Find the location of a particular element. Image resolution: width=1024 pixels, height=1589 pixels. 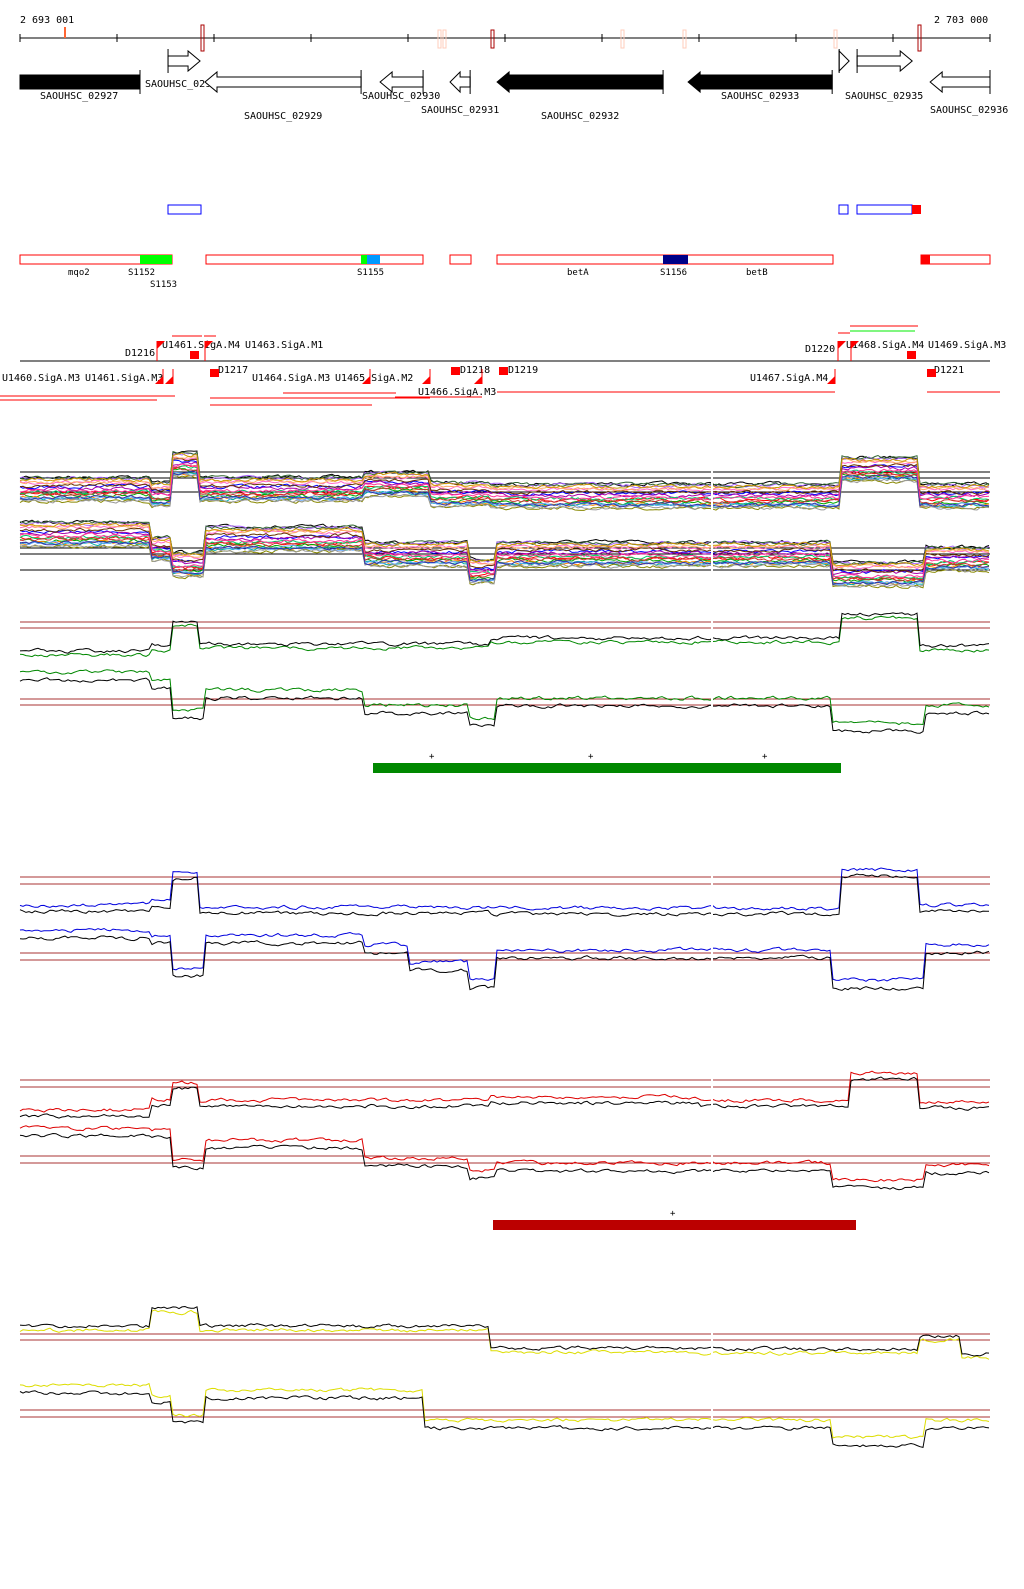

feature-track: mqo2 S1152 S1153 S1155 betA S1156 betB is located at coordinates (505, 247).